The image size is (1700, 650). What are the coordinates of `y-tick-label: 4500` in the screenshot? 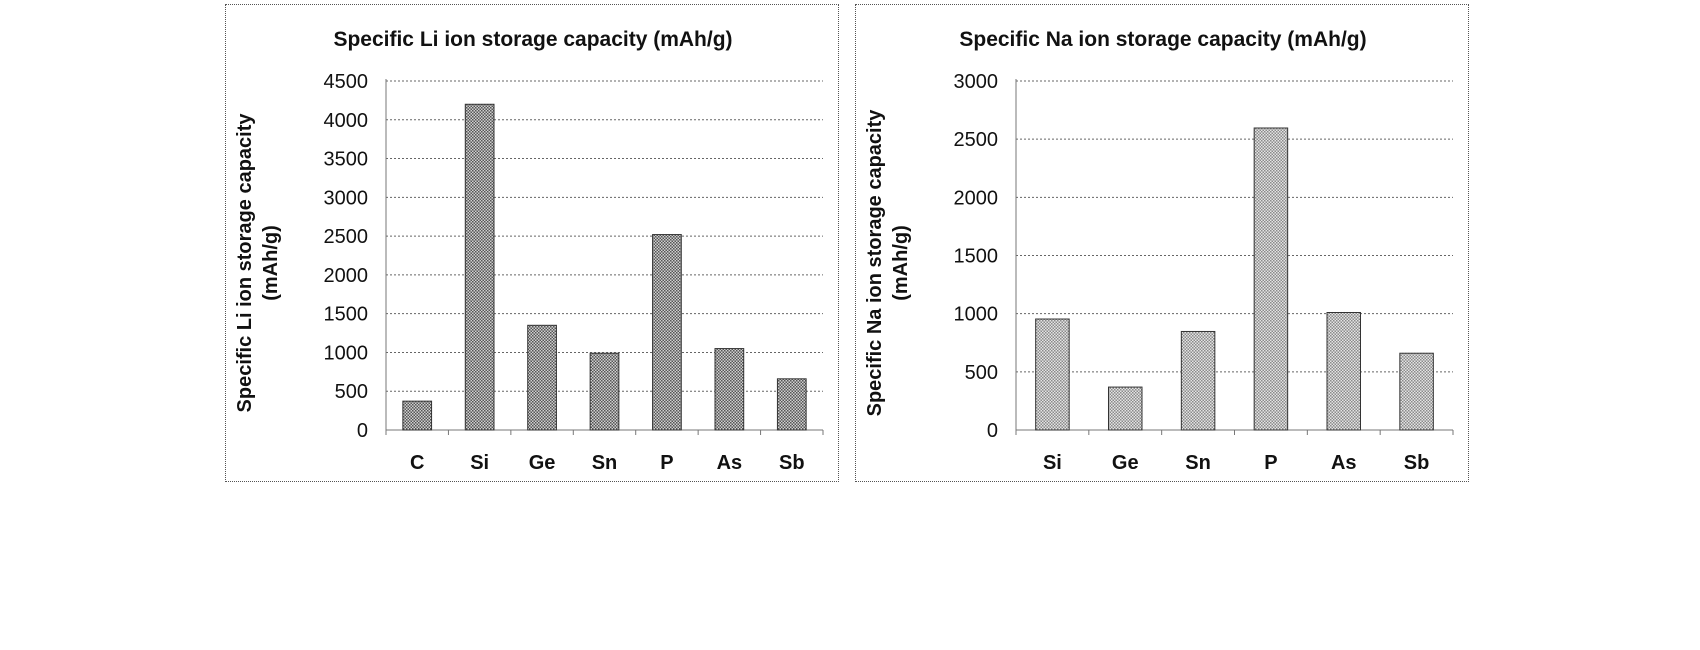 It's located at (346, 82).